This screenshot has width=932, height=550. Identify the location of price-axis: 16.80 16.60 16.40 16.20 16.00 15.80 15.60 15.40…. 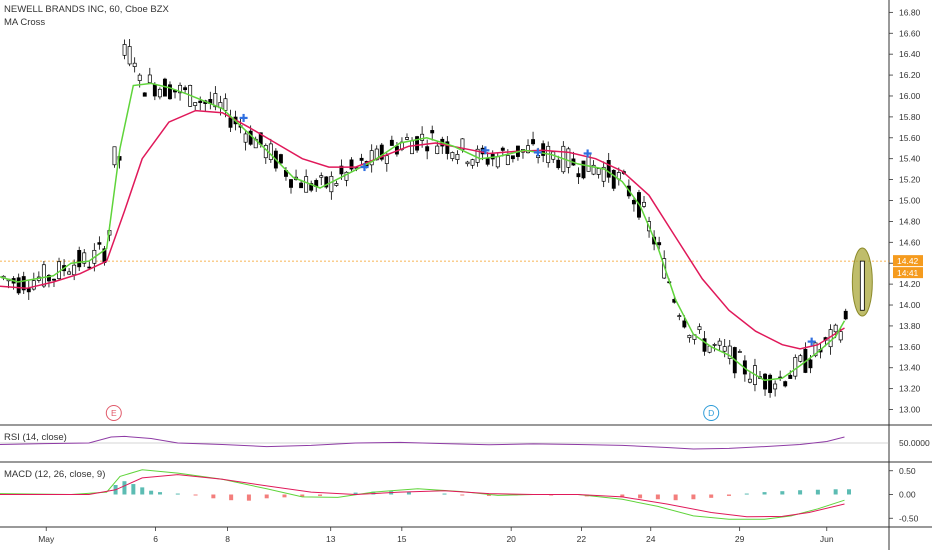
(905, 211).